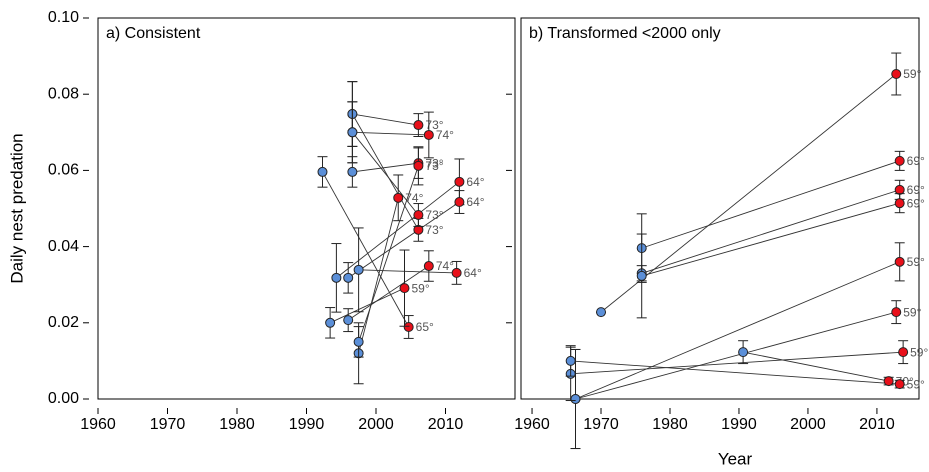  What do you see at coordinates (153, 33) in the screenshot?
I see `panel-title: a) Consistent` at bounding box center [153, 33].